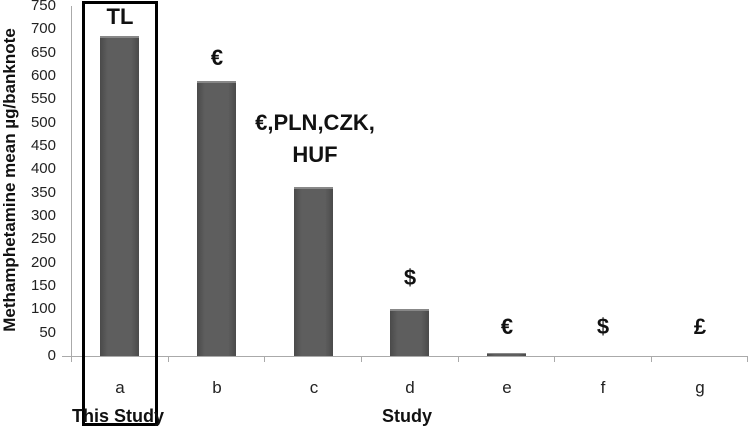 Image resolution: width=749 pixels, height=430 pixels. Describe the element at coordinates (9, 180) in the screenshot. I see `y-axis-label: Methamphetamine mean µg/banknote` at that location.